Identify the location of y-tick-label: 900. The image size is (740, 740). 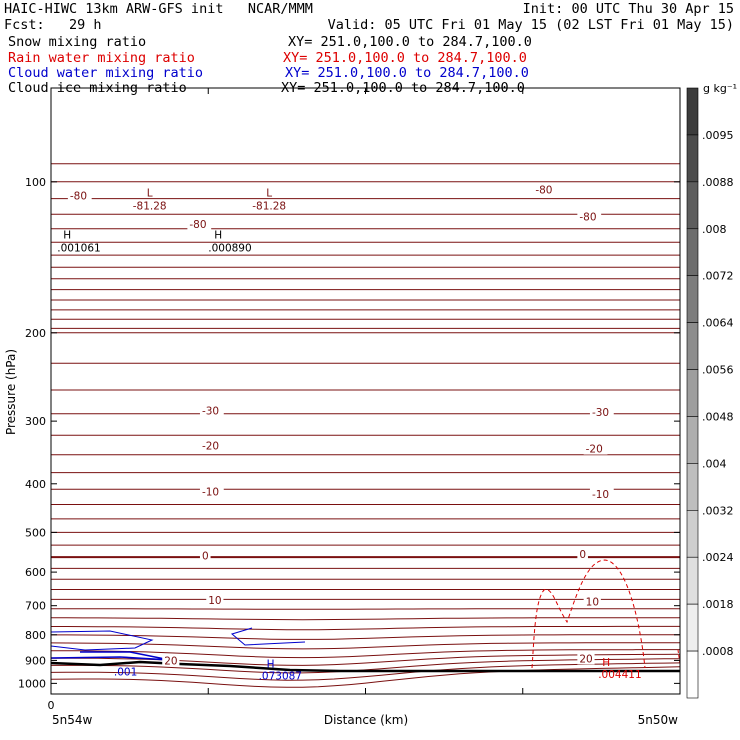
(35, 660).